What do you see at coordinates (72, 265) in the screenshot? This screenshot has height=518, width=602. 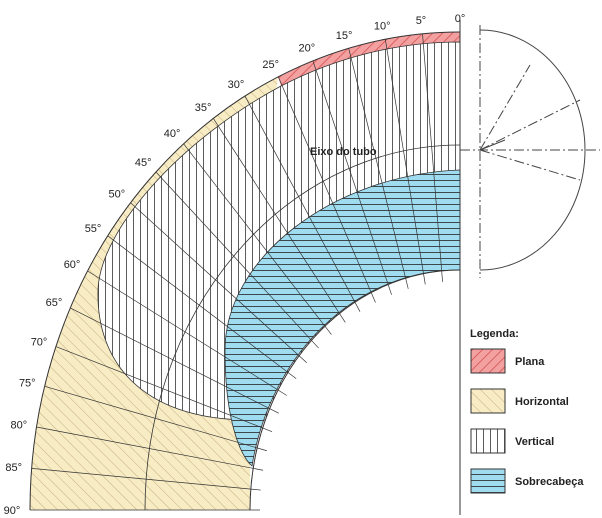 I see `angle-label: 60°` at bounding box center [72, 265].